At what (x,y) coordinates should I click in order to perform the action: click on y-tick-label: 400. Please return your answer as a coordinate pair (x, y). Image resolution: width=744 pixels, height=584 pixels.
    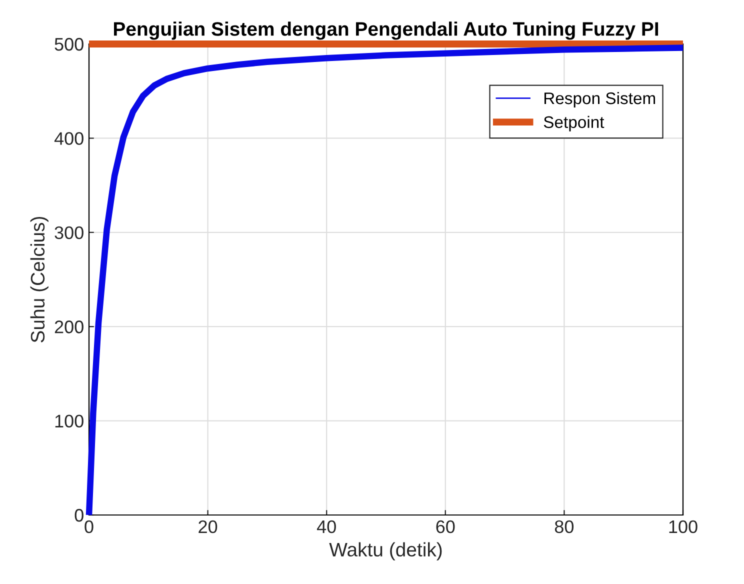
    Looking at the image, I should click on (69, 138).